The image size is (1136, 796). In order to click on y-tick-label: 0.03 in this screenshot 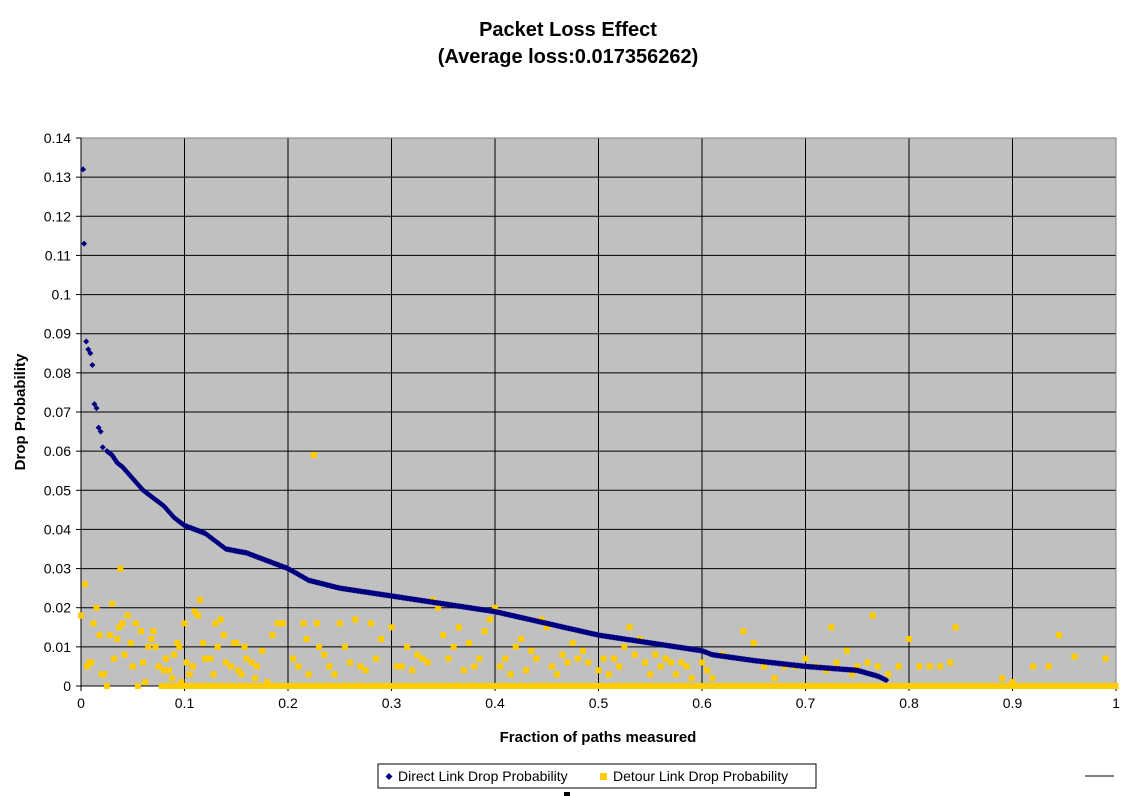, I will do `click(57, 569)`.